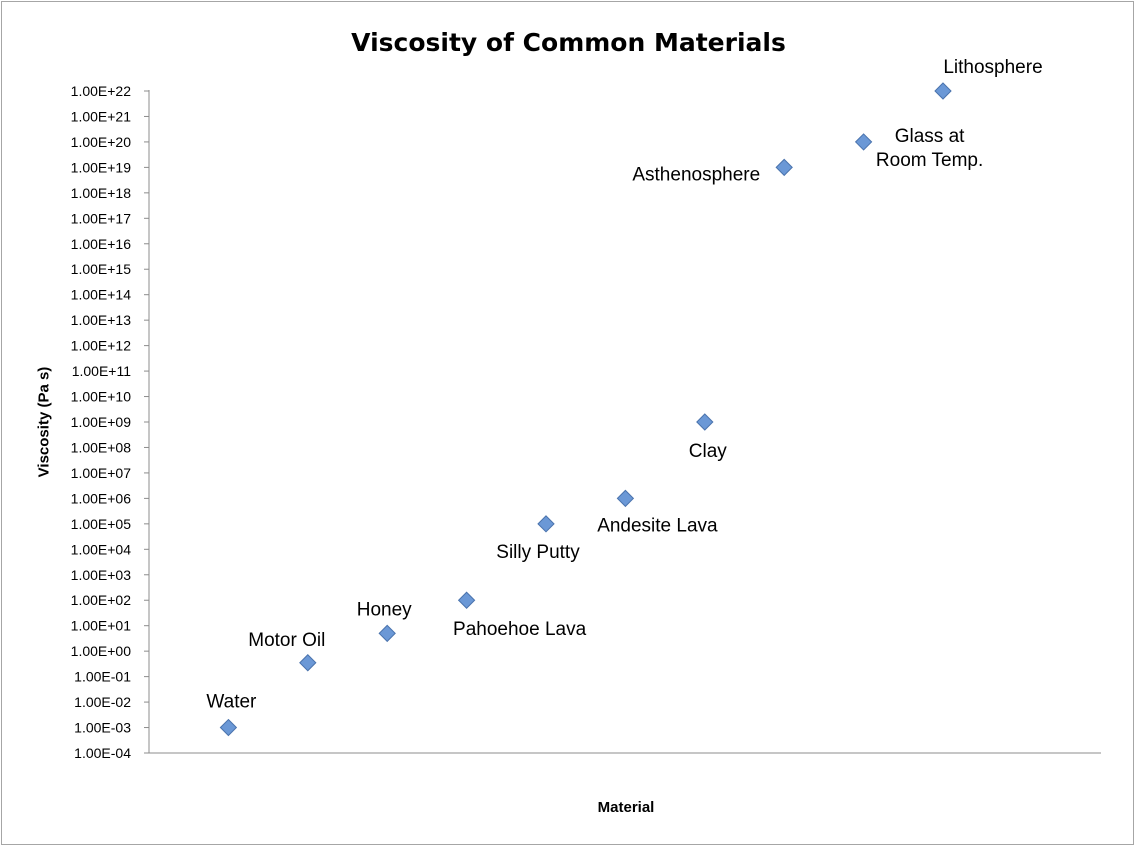  I want to click on y-tick-label: 1.00E+14, so click(101, 295).